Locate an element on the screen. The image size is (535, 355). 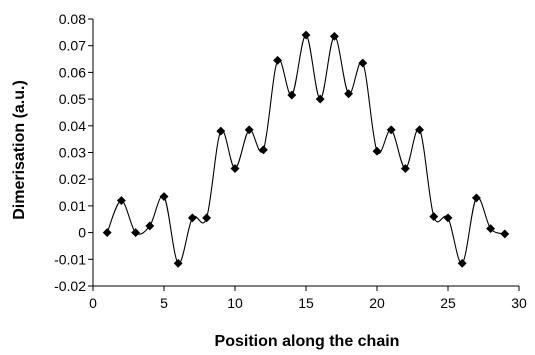
x-tick-label: 15 is located at coordinates (306, 303).